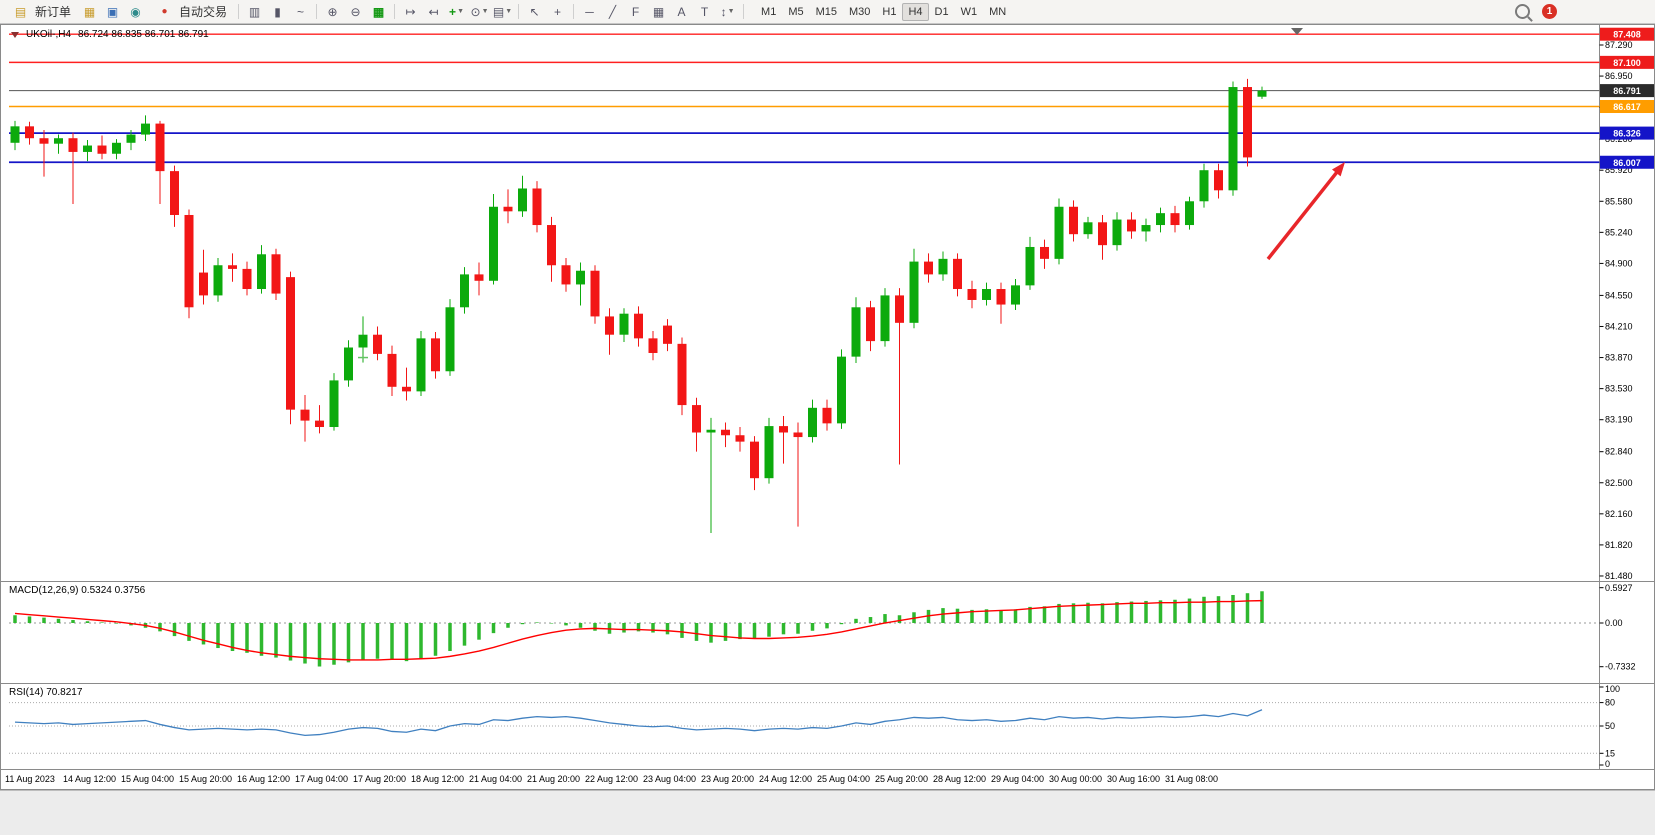 The image size is (1655, 835). I want to click on svg-text: 0.5927, so click(1619, 588).